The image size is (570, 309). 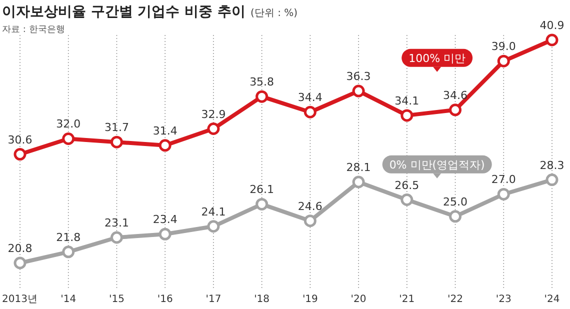 What do you see at coordinates (503, 179) in the screenshot?
I see `data-label: 27.0` at bounding box center [503, 179].